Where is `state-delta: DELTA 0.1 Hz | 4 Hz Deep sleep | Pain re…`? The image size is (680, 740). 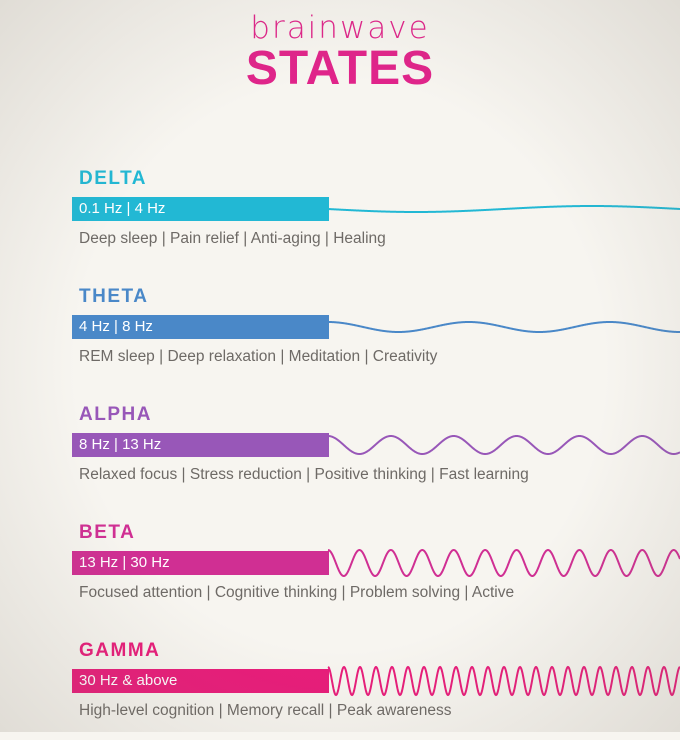 state-delta: DELTA 0.1 Hz | 4 Hz Deep sleep | Pain re… is located at coordinates (340, 218).